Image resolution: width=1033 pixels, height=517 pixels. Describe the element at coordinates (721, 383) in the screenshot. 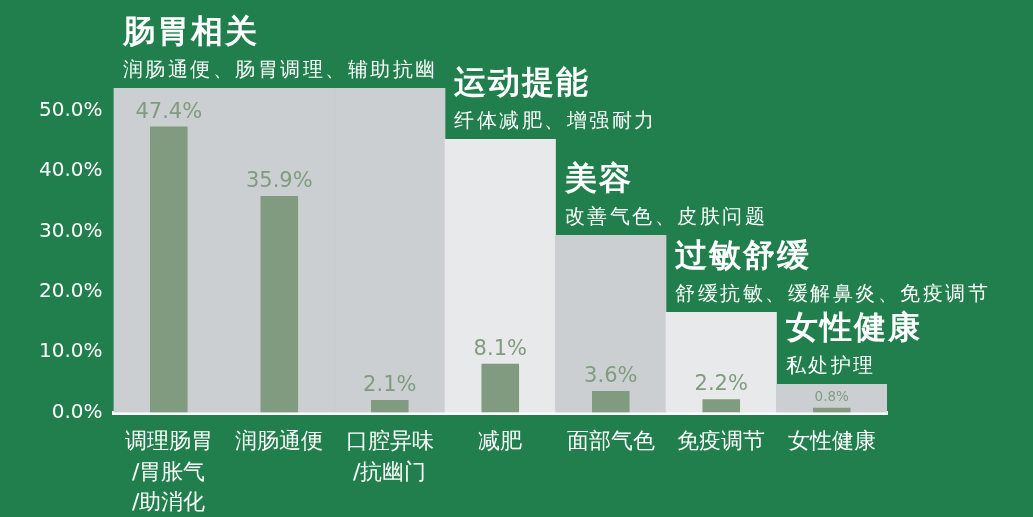

I see `data-label: 2.2%` at that location.